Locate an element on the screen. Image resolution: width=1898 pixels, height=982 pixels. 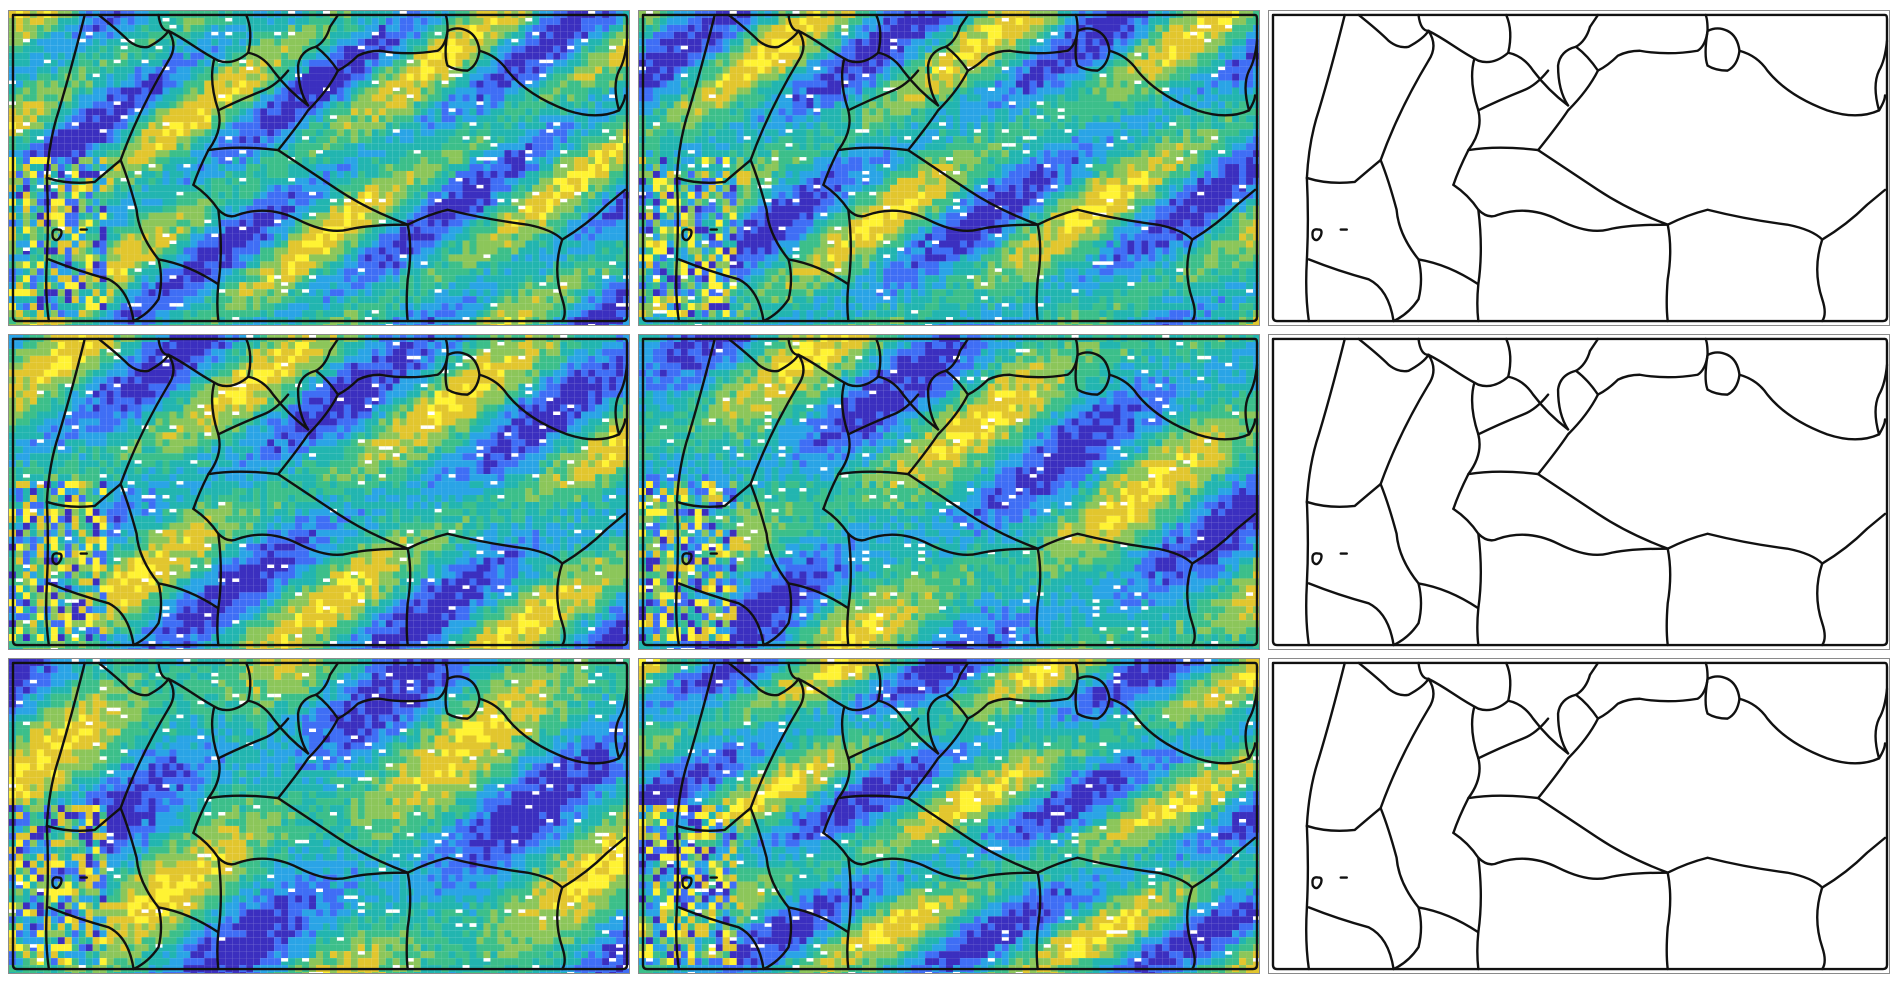
map-panel-r2-c1 is located at coordinates (319, 492).